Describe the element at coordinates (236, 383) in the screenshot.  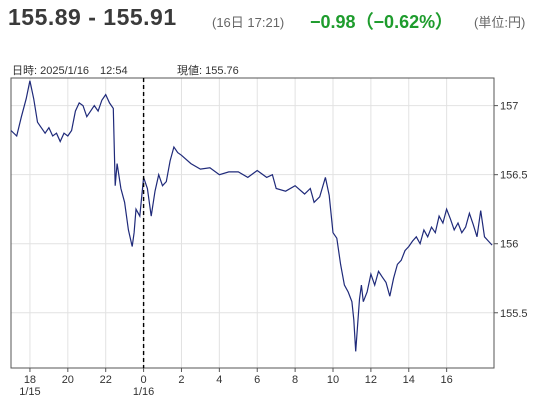
I see `x-axis-ticks: 18 20 22 0 2 4 6 8 10 12 14 16 1/15 1/16` at that location.